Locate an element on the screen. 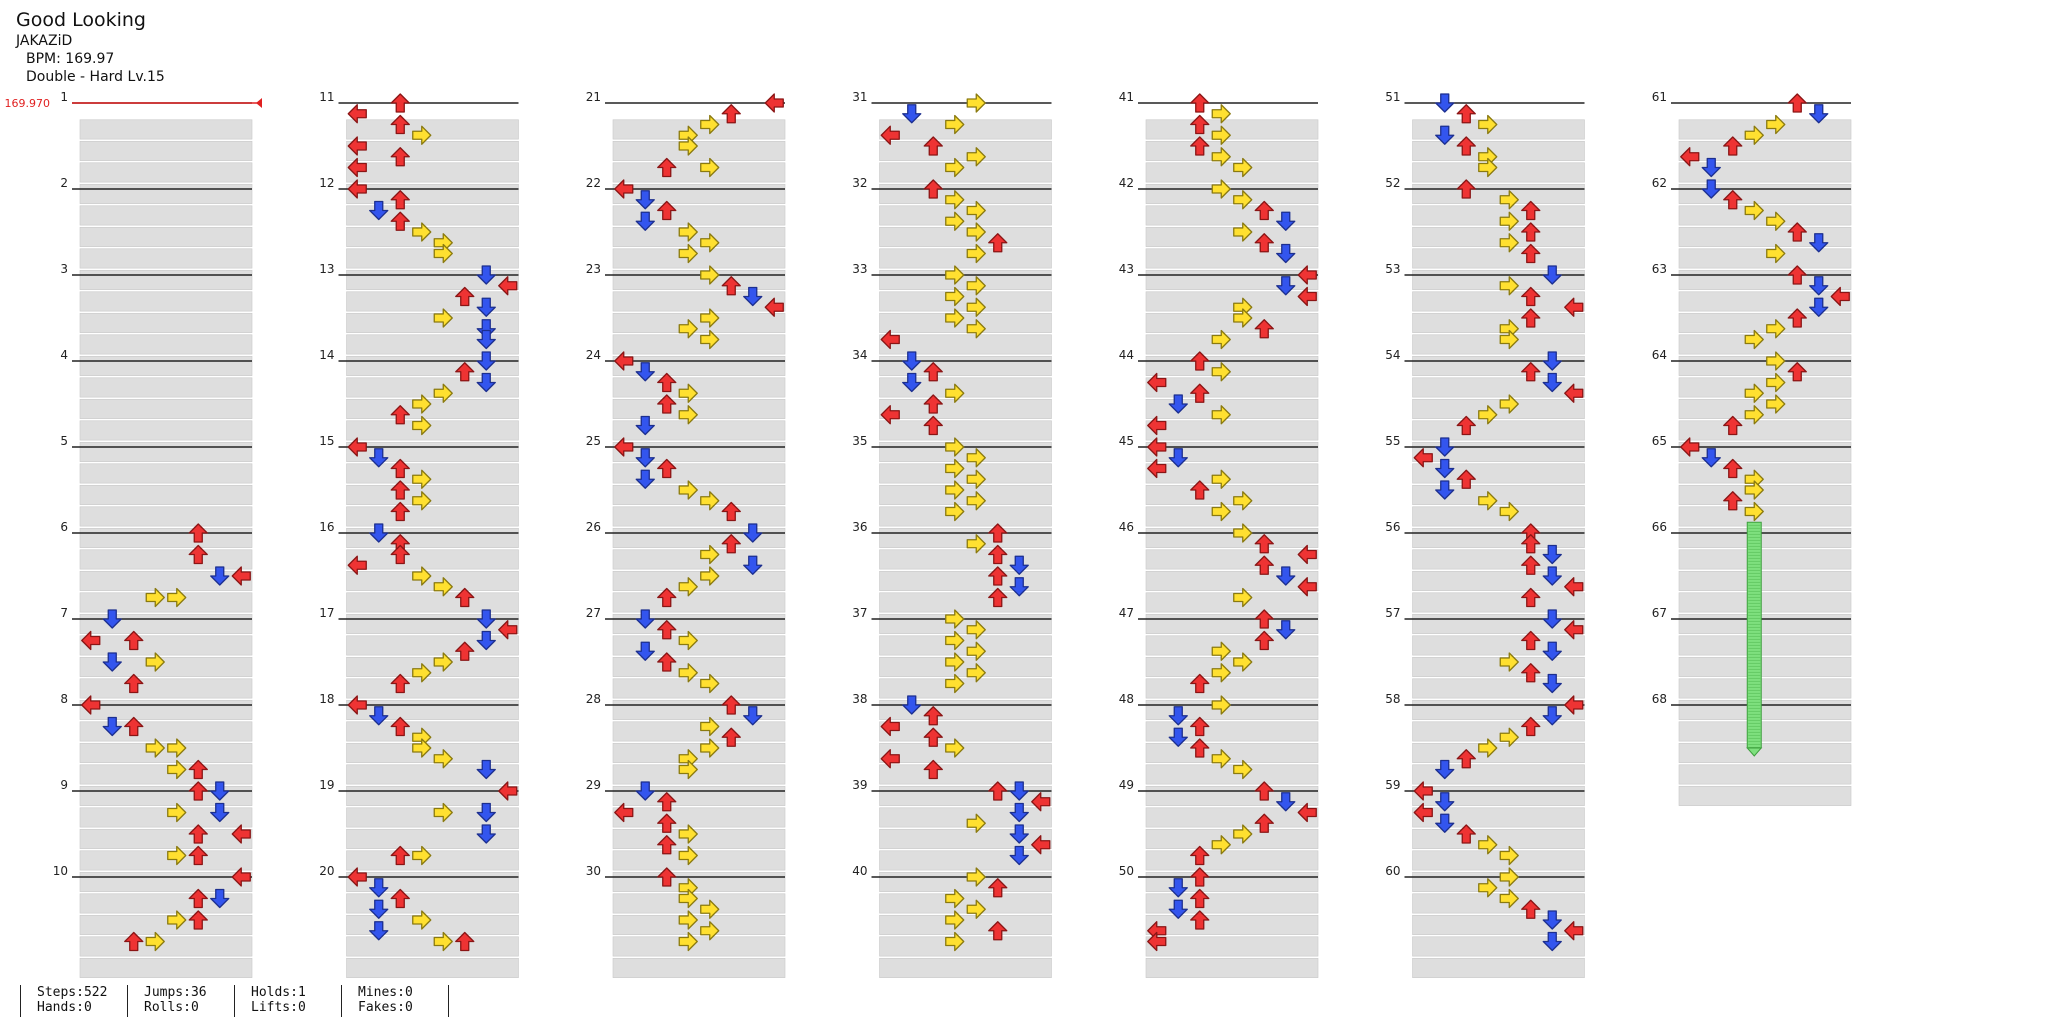 Image resolution: width=2066 pixels, height=1024 pixels. measure-number: 50 is located at coordinates (1126, 871).